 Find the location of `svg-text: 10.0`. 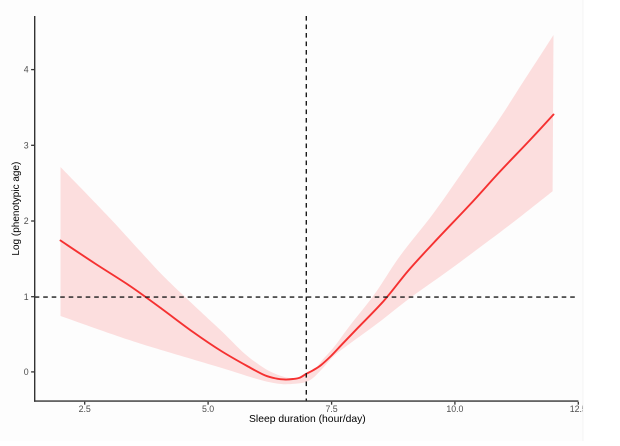

svg-text: 10.0 is located at coordinates (454, 409).